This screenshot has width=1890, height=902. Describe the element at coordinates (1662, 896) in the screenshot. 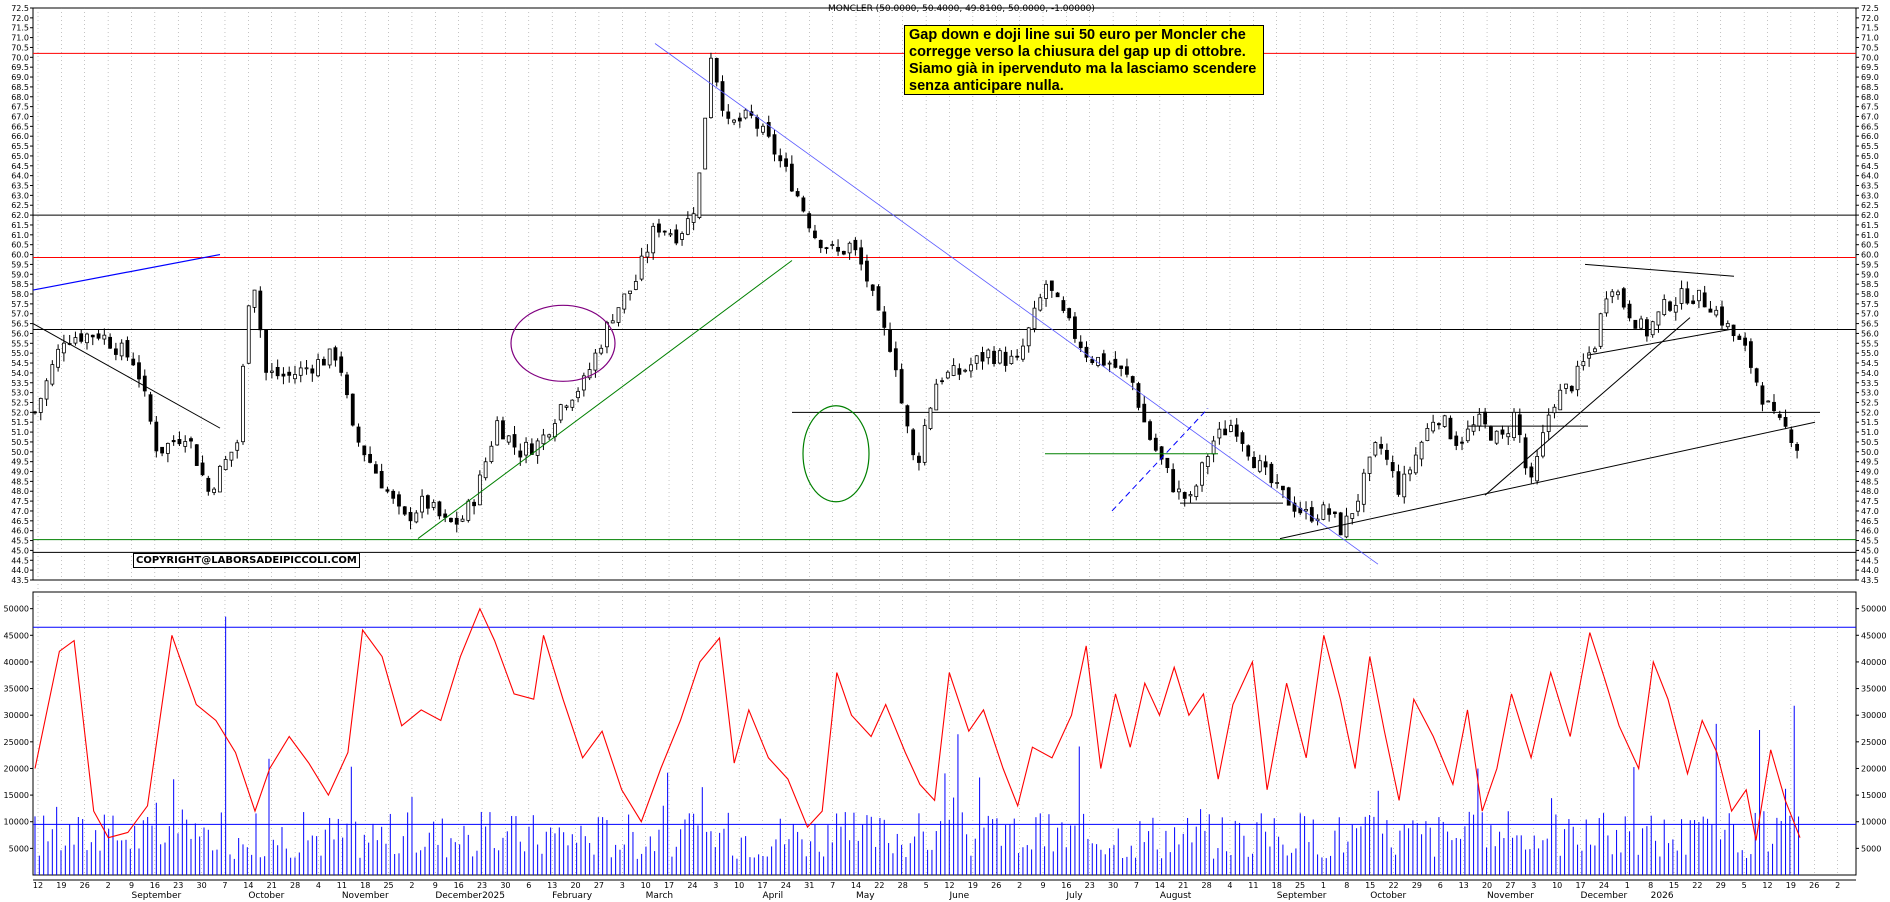

I see `x-month-label: 2026` at that location.